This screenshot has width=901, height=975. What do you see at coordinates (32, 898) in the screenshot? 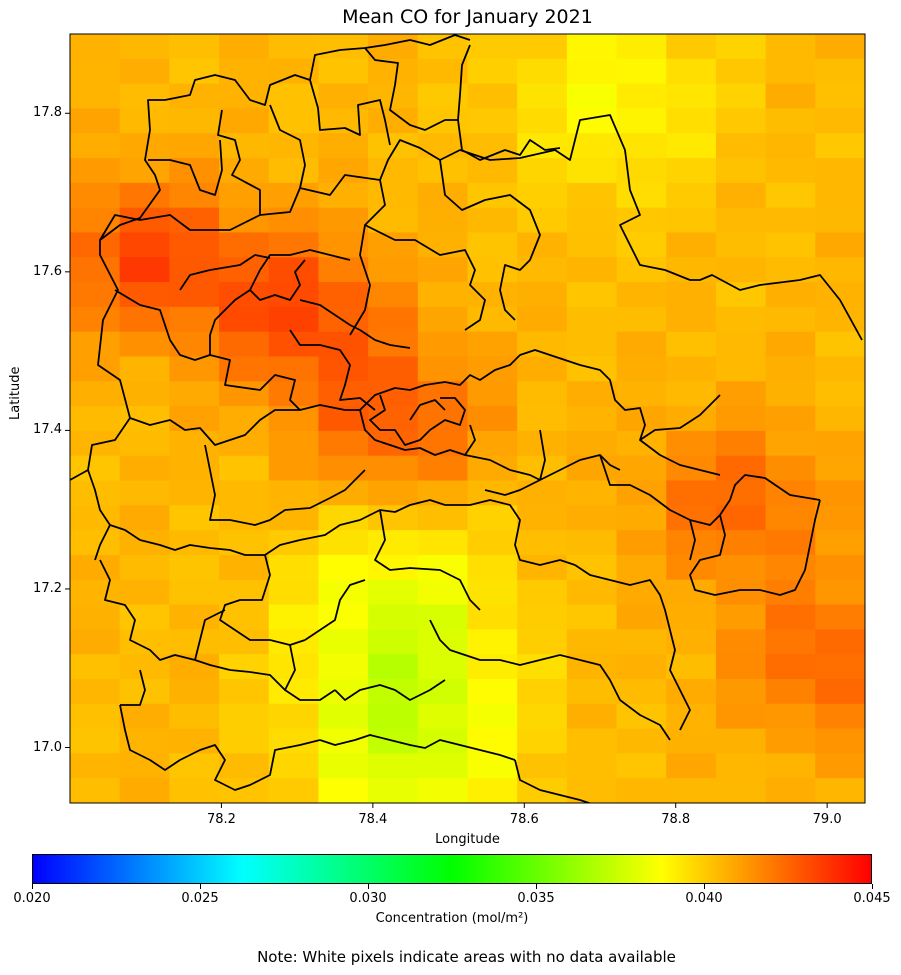
I see `colorbar-tick-label: 0.020` at bounding box center [32, 898].